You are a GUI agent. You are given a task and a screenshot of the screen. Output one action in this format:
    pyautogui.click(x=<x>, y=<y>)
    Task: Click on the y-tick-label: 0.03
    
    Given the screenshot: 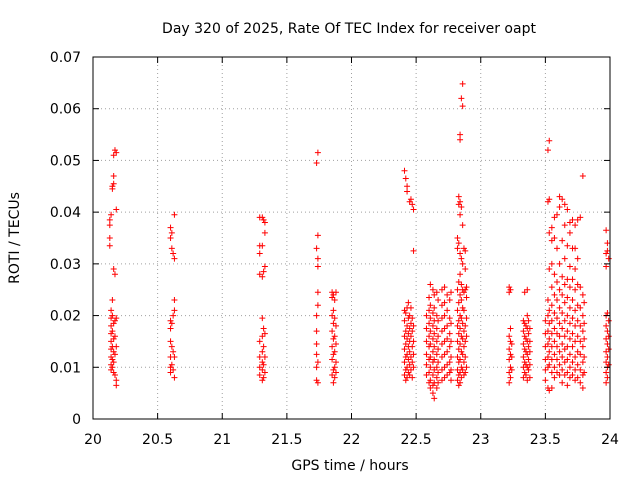 What is the action you would take?
    pyautogui.click(x=65, y=265)
    